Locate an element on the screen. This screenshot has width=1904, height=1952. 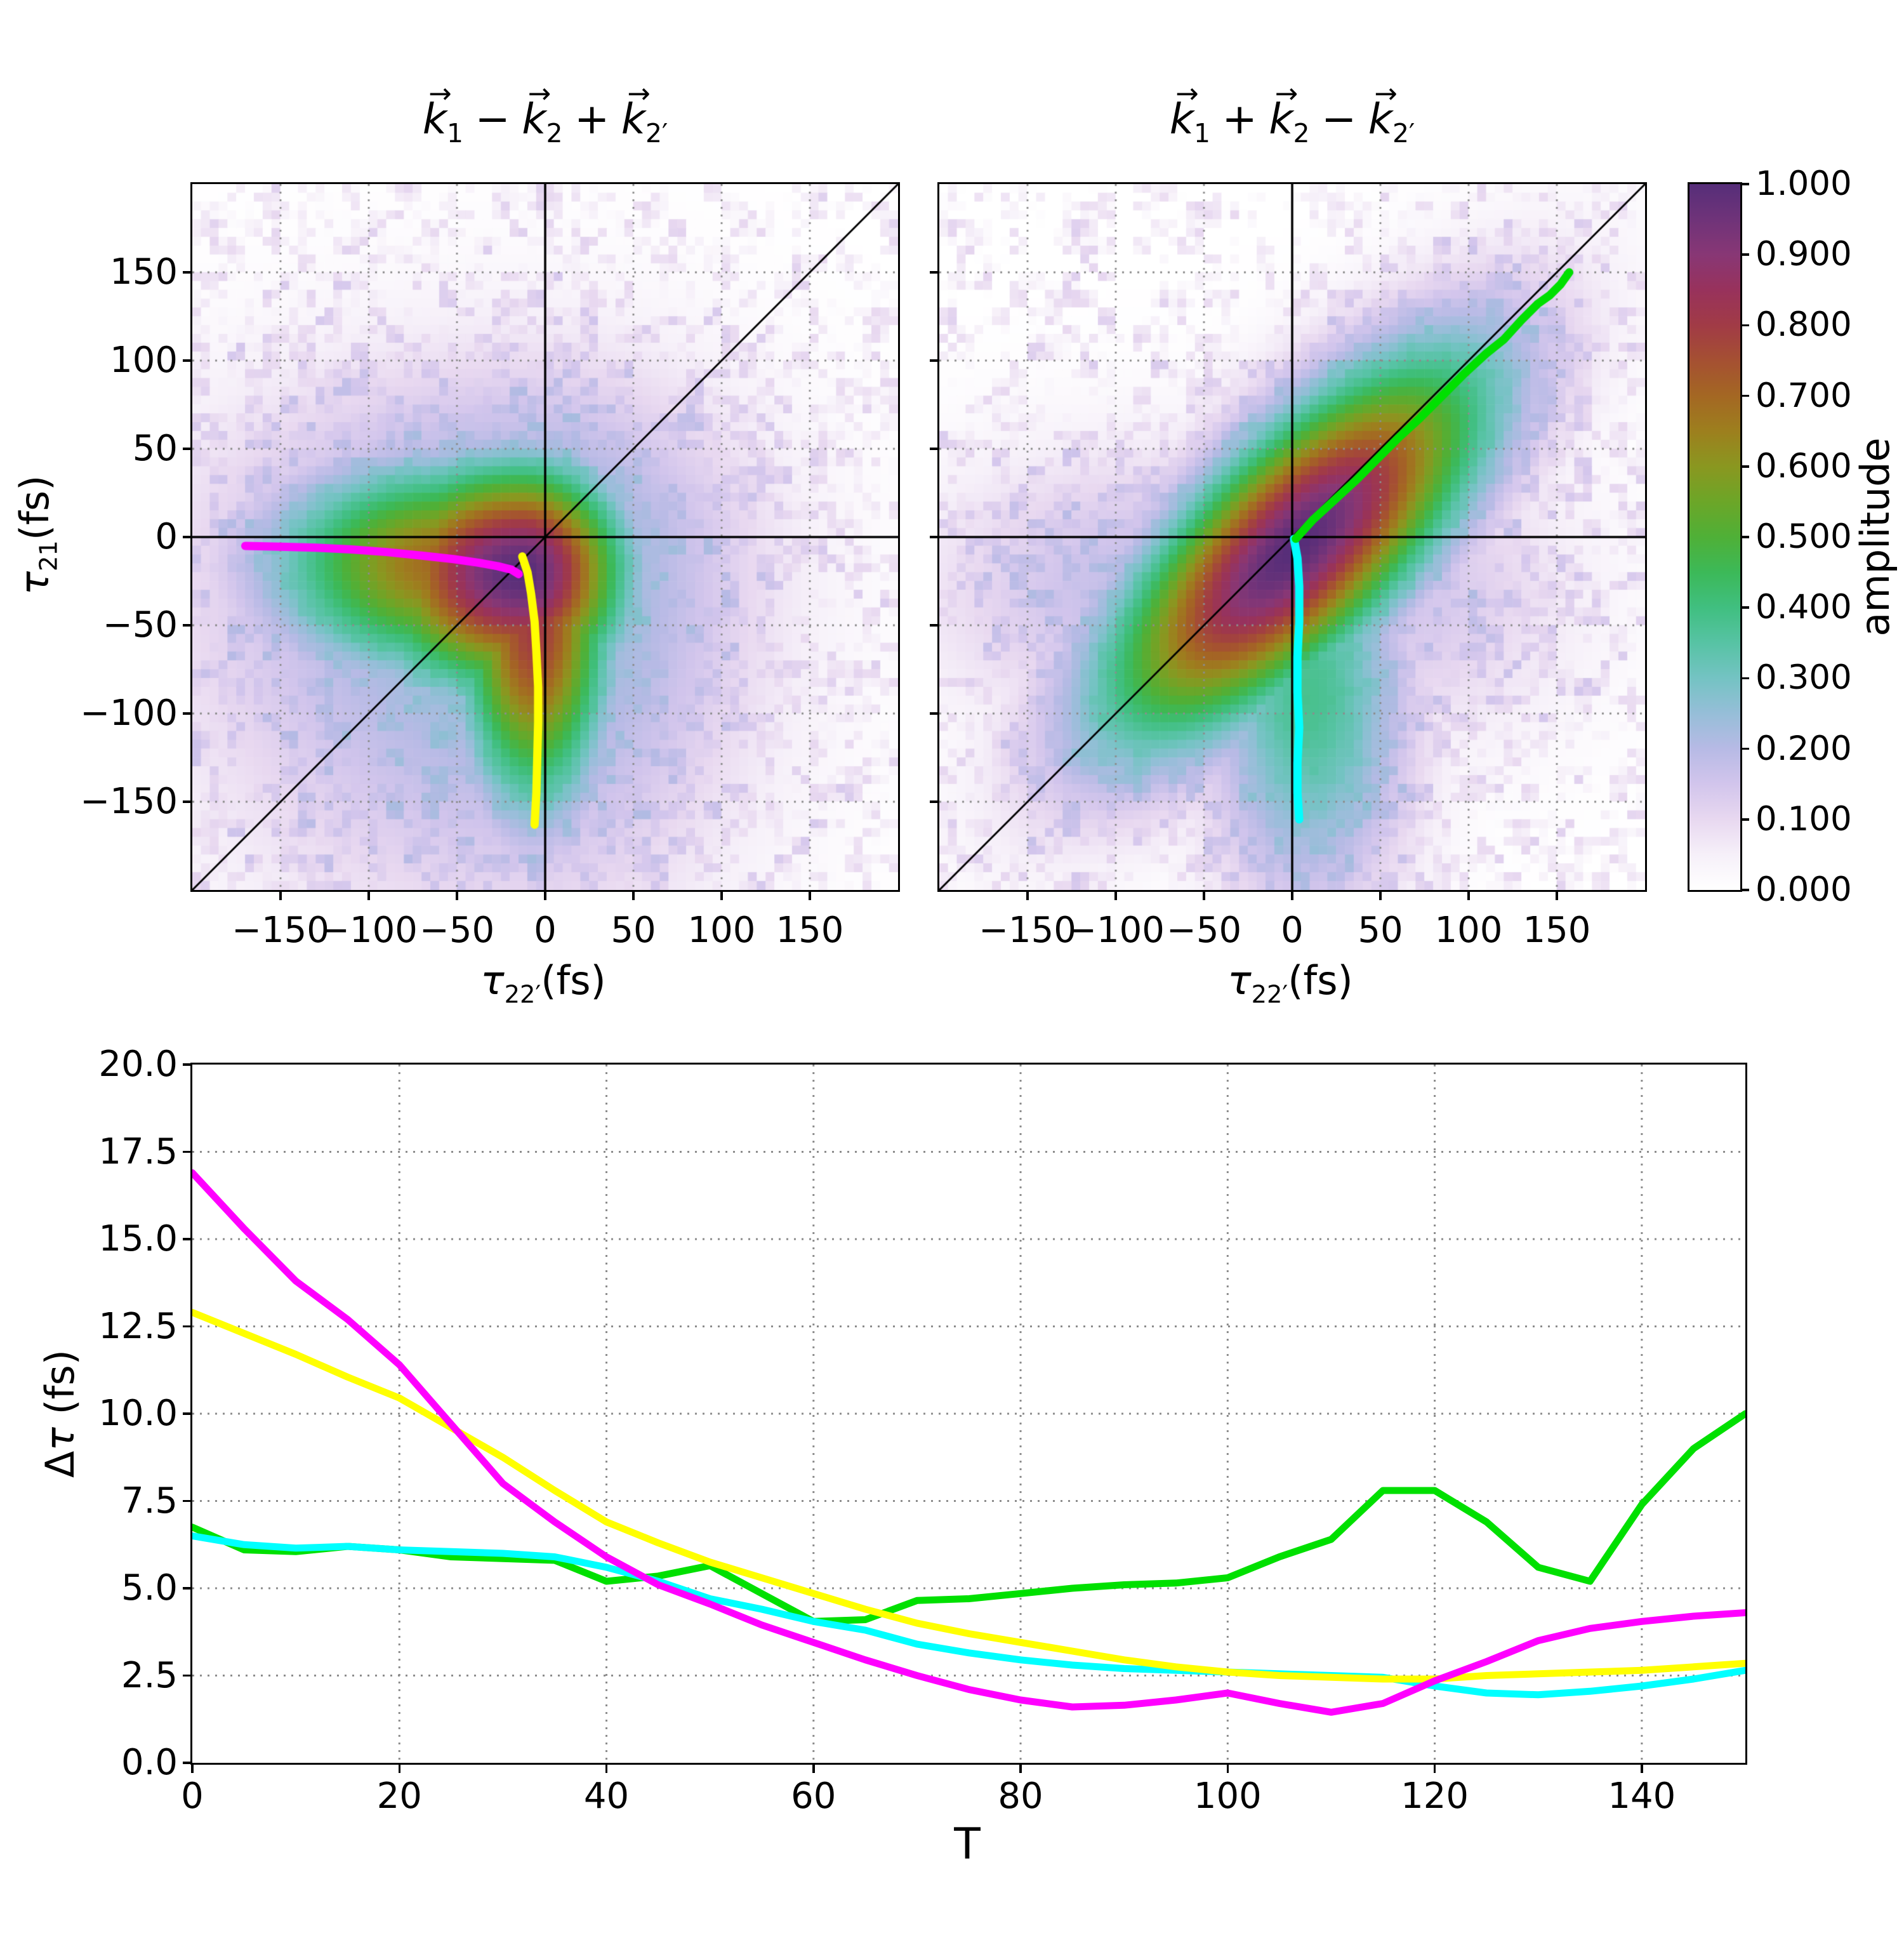
colorbar-tick-label: 0.700 is located at coordinates (1803, 395).